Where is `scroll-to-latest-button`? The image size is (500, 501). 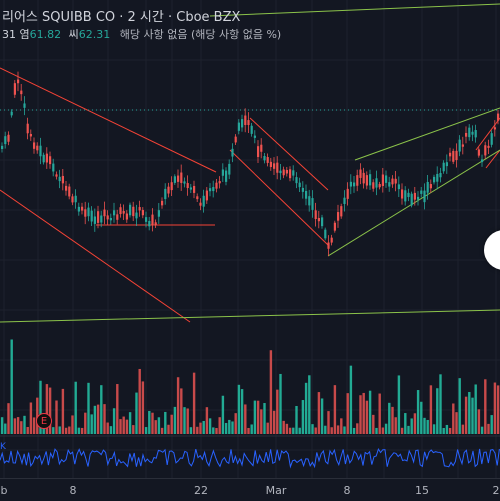 scroll-to-latest-button is located at coordinates (492, 250).